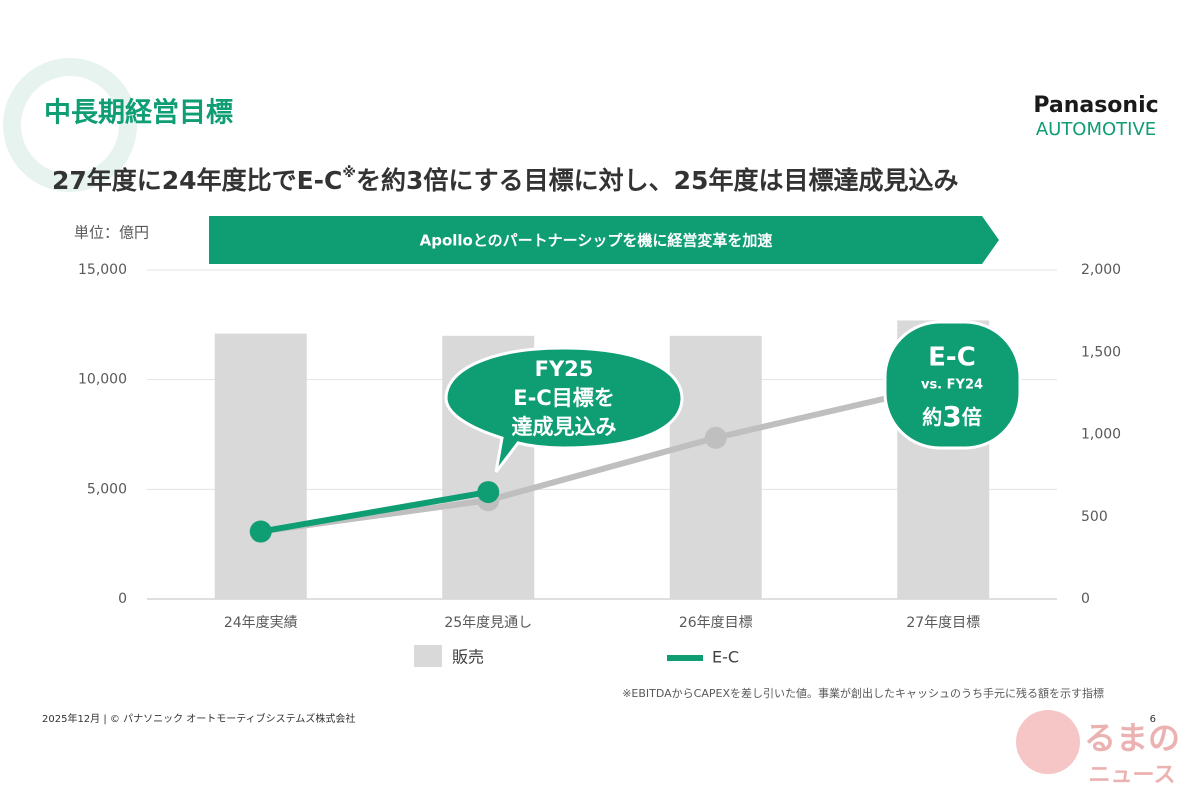 The image size is (1200, 800). Describe the element at coordinates (1096, 129) in the screenshot. I see `logo-sub: AUTOMOTIVE` at that location.